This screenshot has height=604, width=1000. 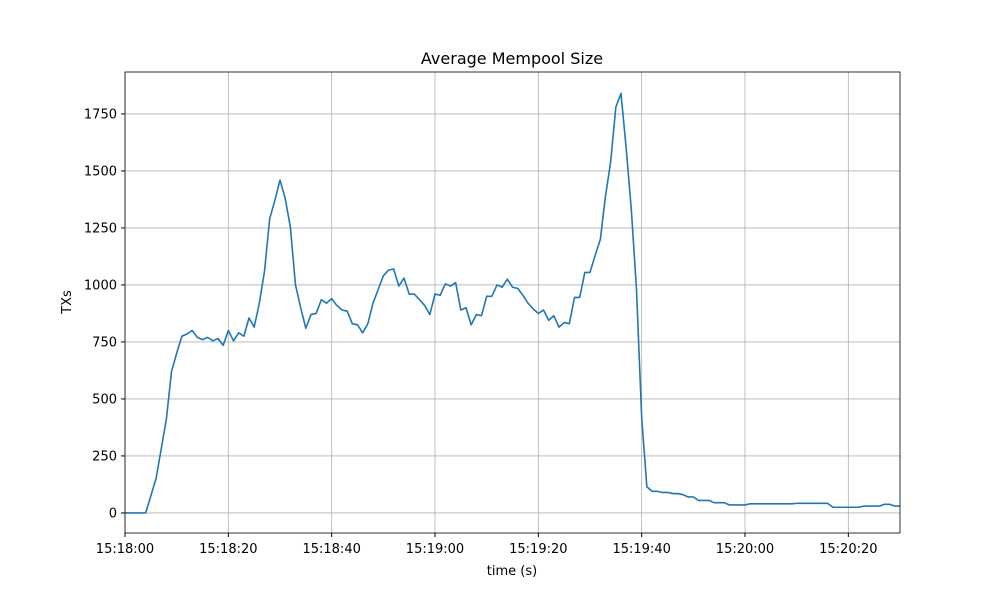 What do you see at coordinates (538, 549) in the screenshot?
I see `x-tick-label: 15:19:20` at bounding box center [538, 549].